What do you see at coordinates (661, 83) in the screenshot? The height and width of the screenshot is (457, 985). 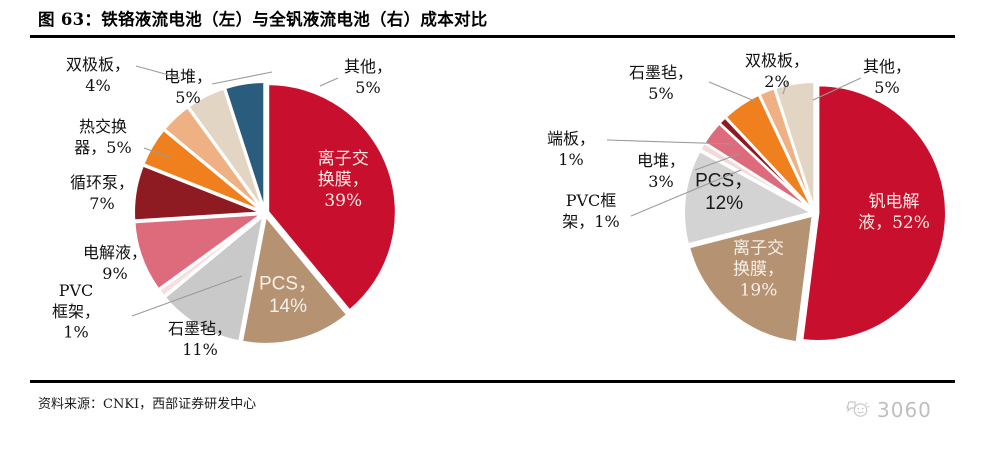 I see `slice-callout-label: 石墨毡， 5%` at bounding box center [661, 83].